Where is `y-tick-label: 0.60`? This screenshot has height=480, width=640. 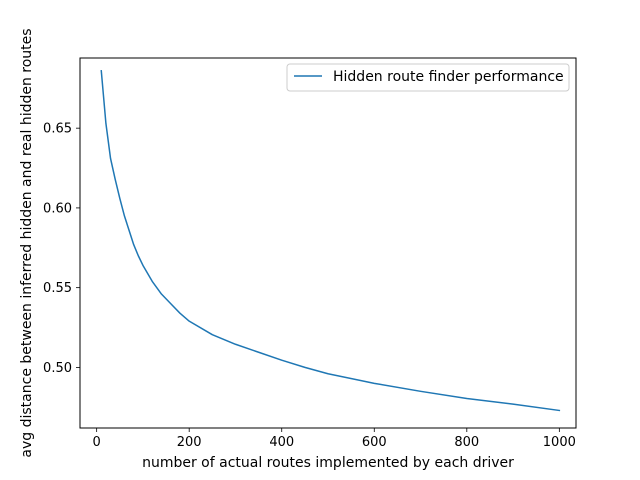 y-tick-label: 0.60 is located at coordinates (57, 208).